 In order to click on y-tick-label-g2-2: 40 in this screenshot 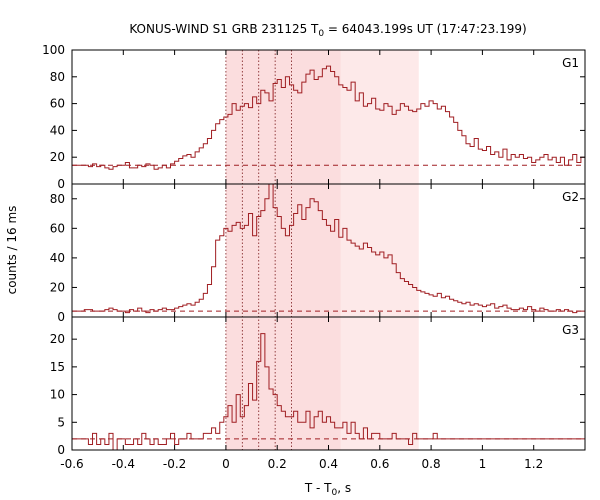, I will do `click(57, 258)`.